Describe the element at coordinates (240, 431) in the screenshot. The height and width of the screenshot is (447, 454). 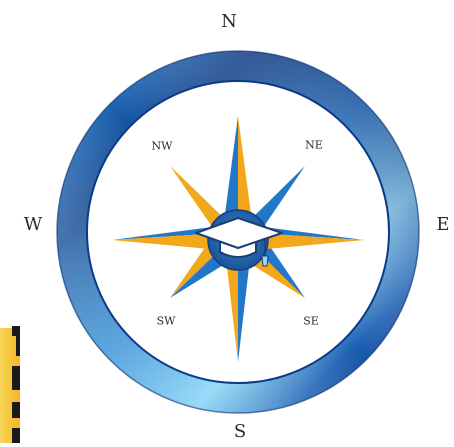
I see `south-label: S` at that location.